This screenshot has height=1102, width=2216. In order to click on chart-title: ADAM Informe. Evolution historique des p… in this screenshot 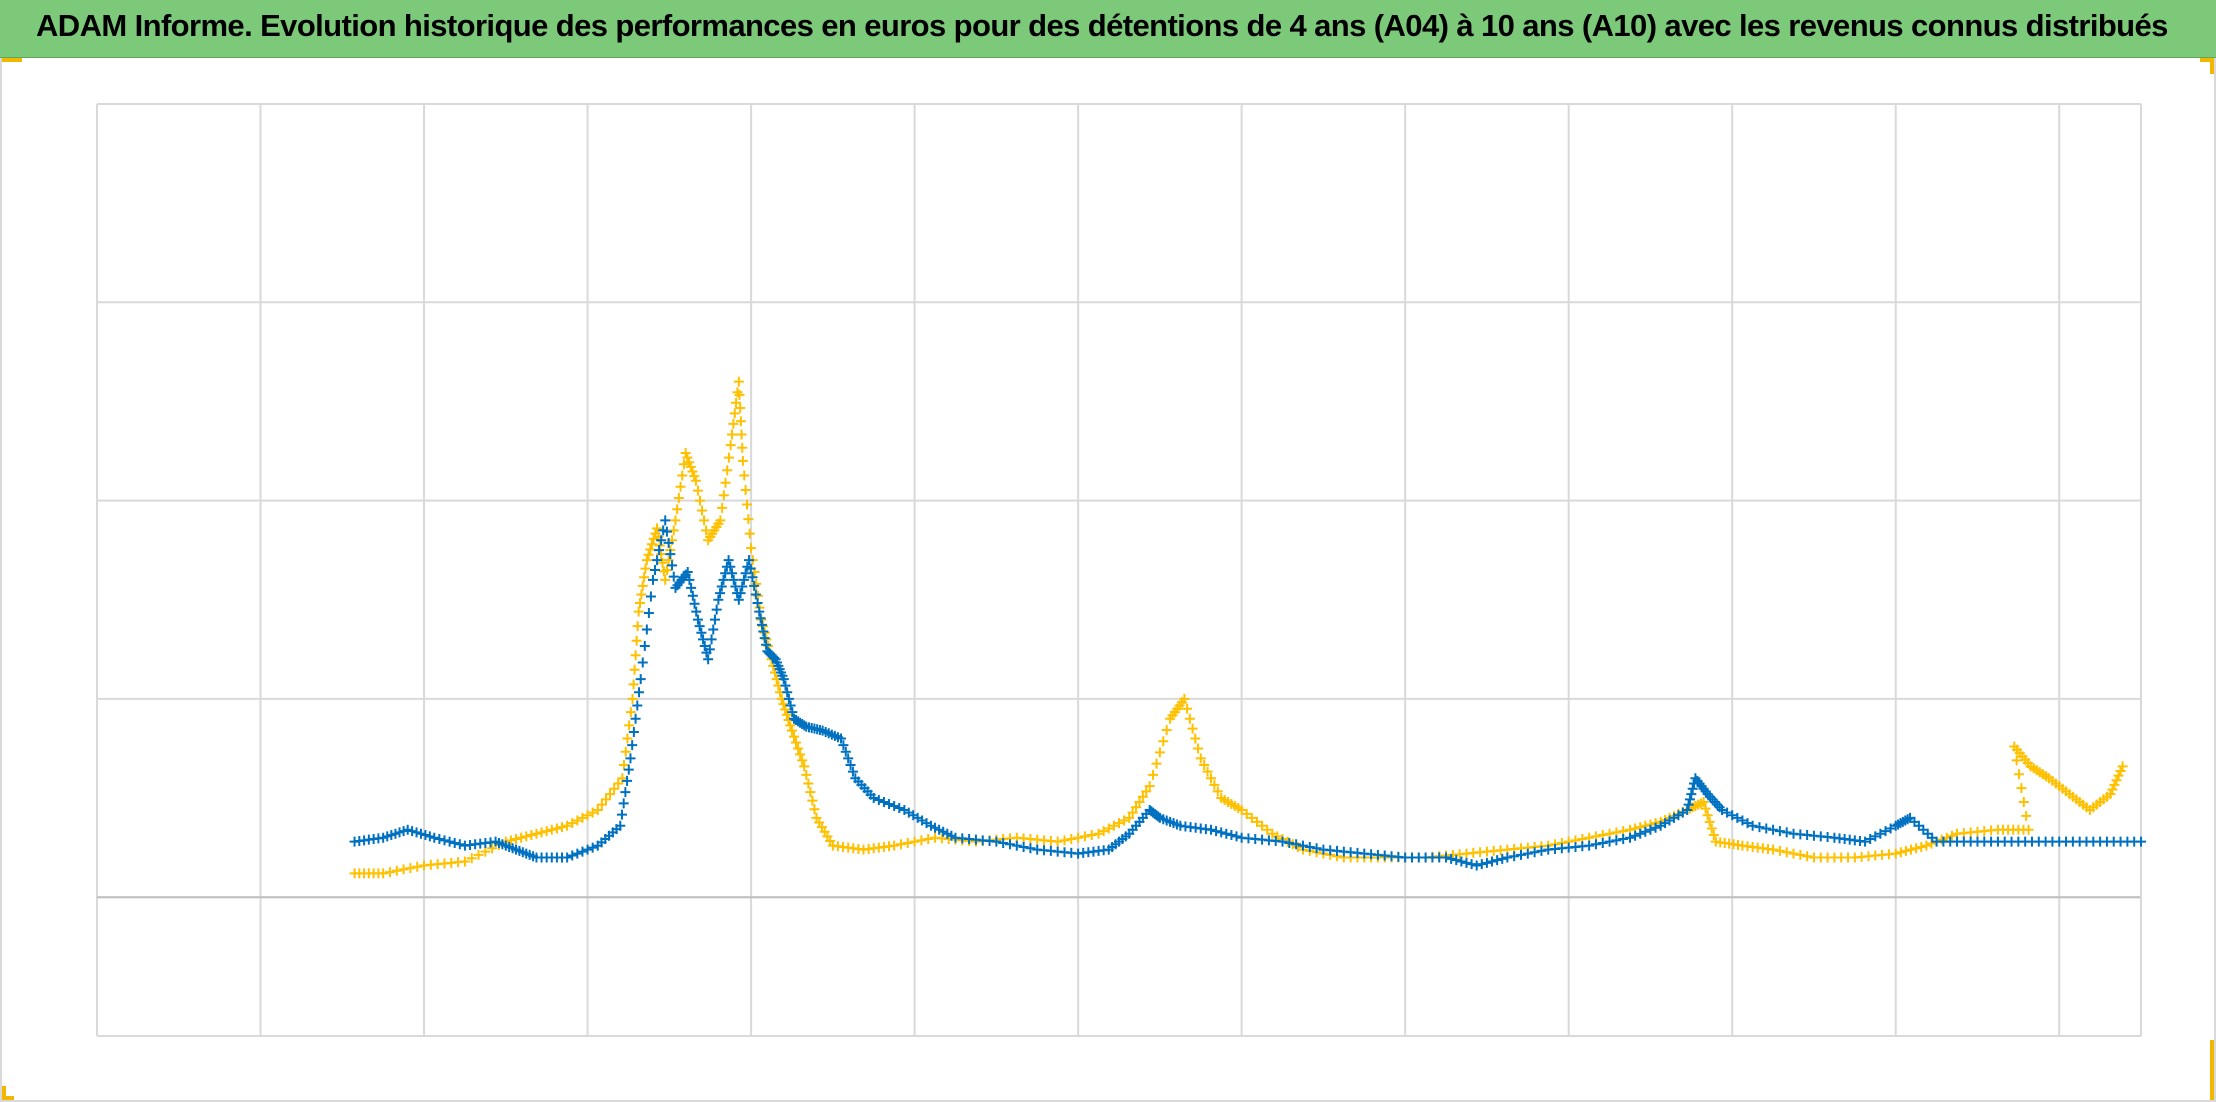, I will do `click(1102, 25)`.